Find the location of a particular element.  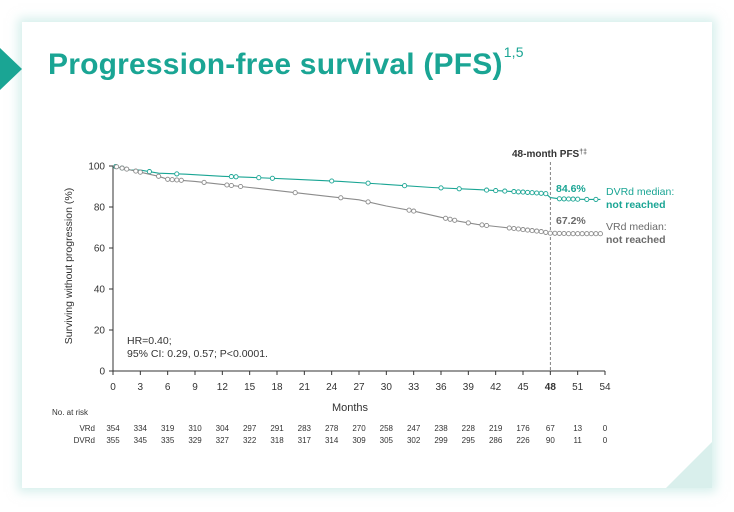

at-risk-value: 247 is located at coordinates (414, 428).